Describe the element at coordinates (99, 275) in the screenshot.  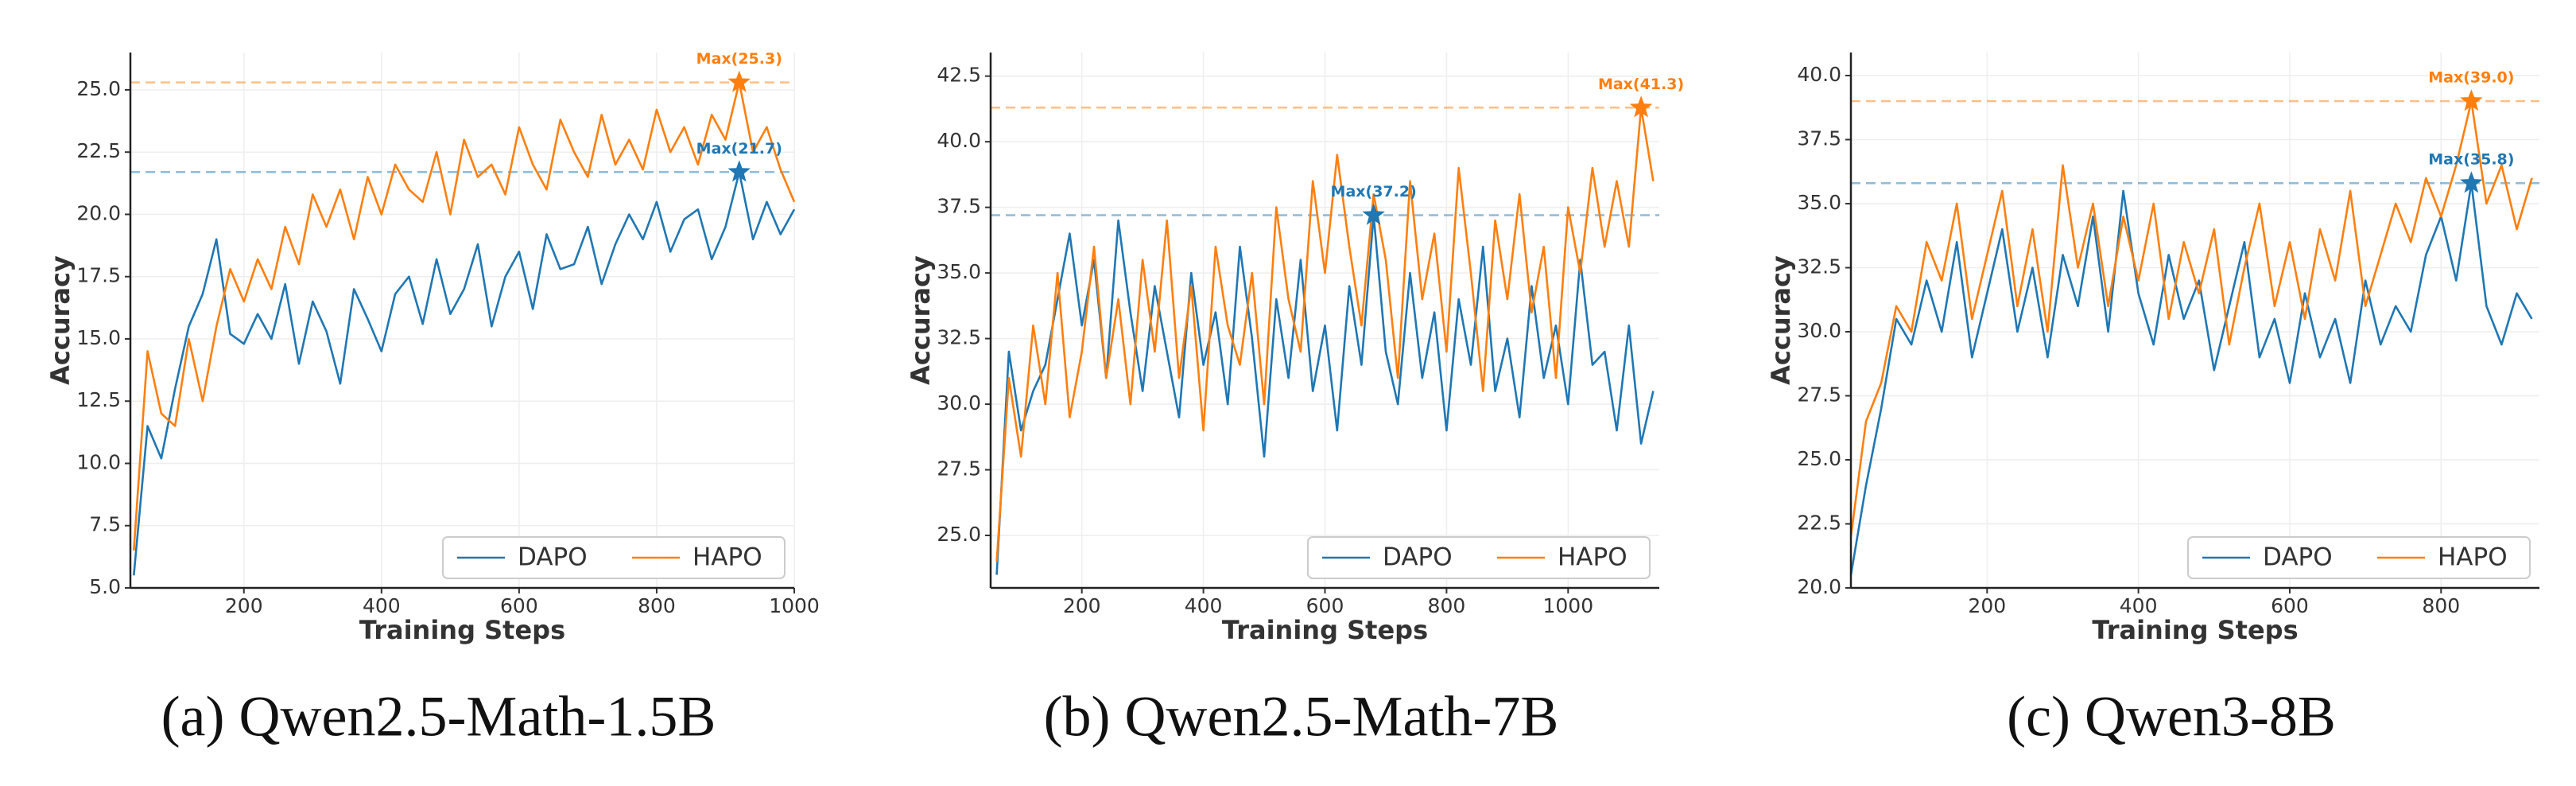
I see `y-tick-label: 17.5` at that location.